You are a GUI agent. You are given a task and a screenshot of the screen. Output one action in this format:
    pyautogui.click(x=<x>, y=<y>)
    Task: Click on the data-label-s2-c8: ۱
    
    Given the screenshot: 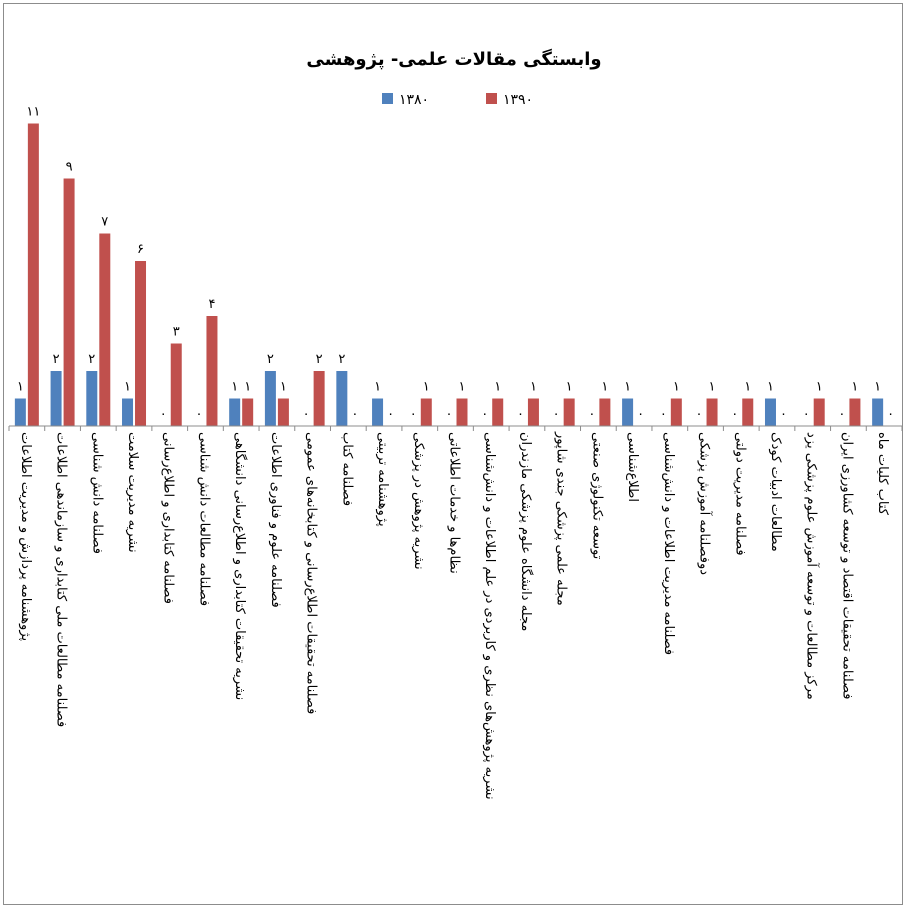 What is the action you would take?
    pyautogui.click(x=283, y=387)
    